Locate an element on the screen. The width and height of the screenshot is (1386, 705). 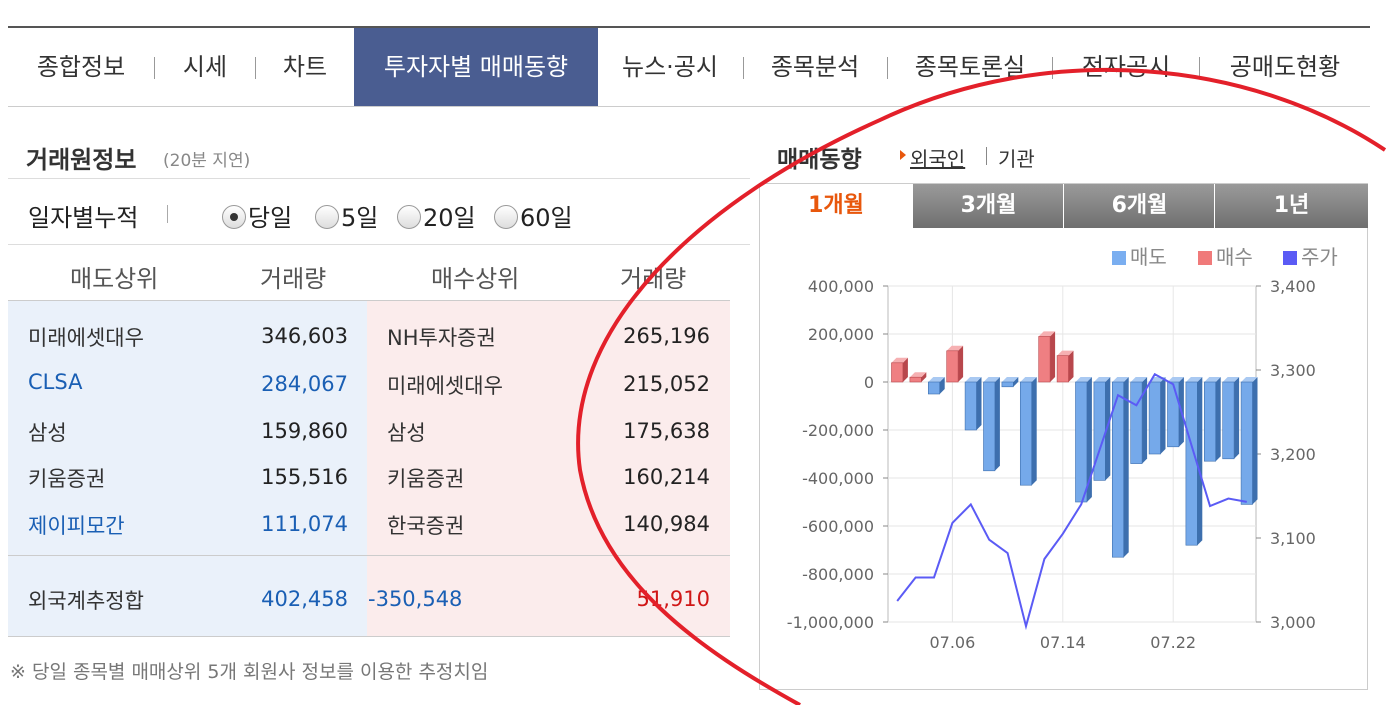
legend-sell: 매도 is located at coordinates (1139, 255).